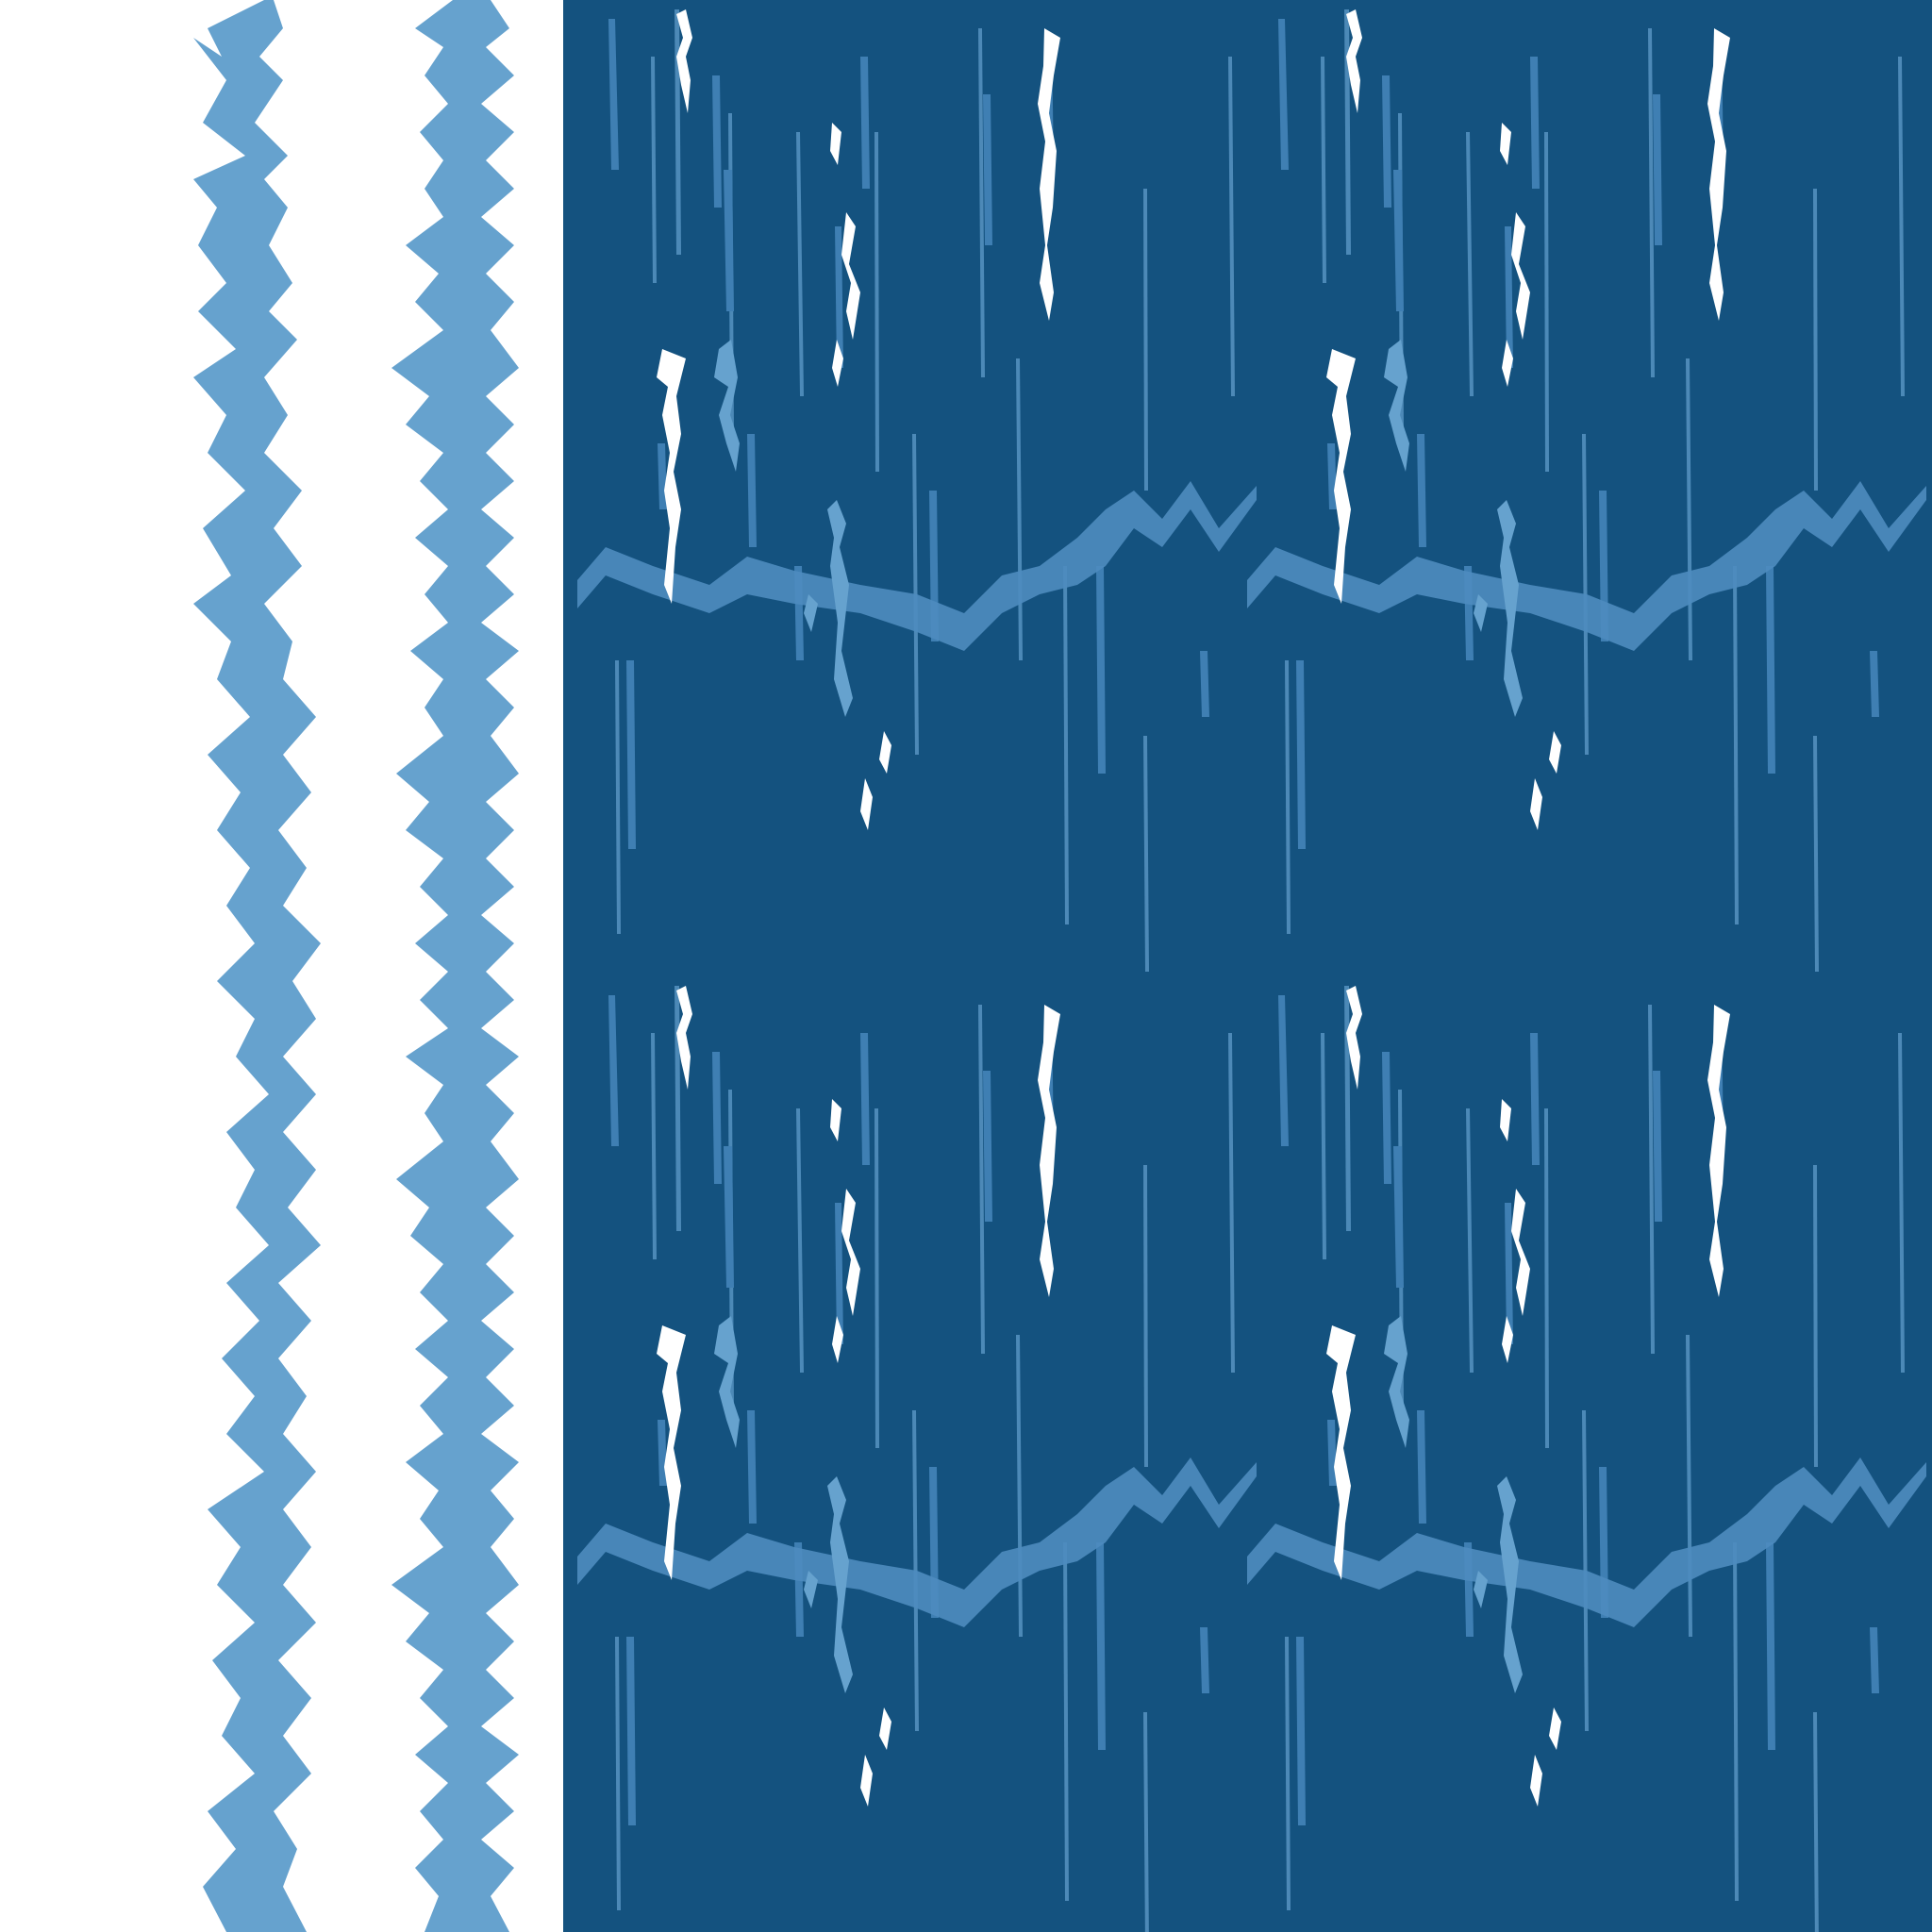  Describe the element at coordinates (257, 966) in the screenshot. I see `left-zigzag-stripe` at that location.